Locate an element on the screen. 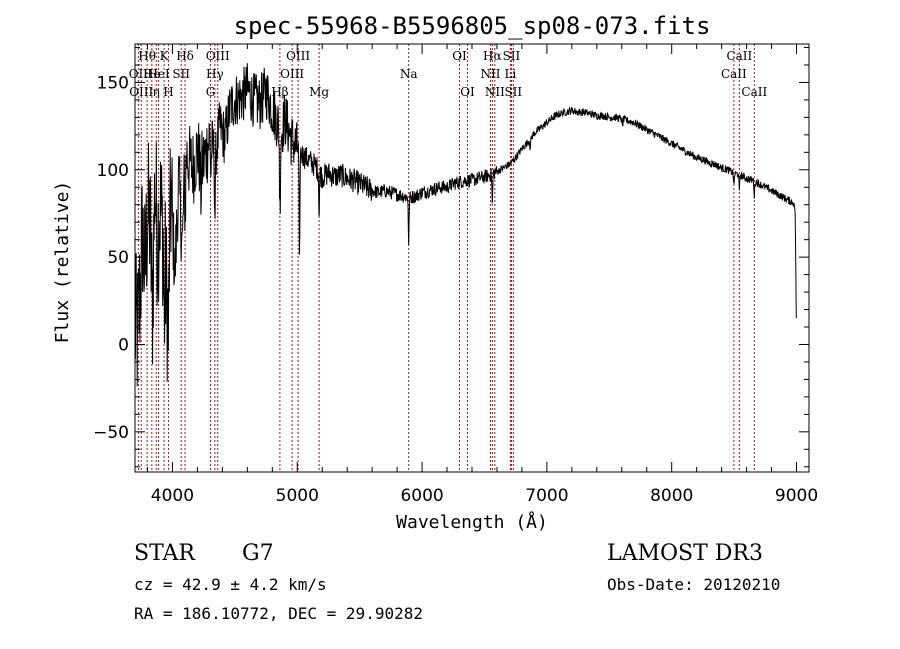 The image size is (900, 649). x-tick-label: 8000 is located at coordinates (671, 496).